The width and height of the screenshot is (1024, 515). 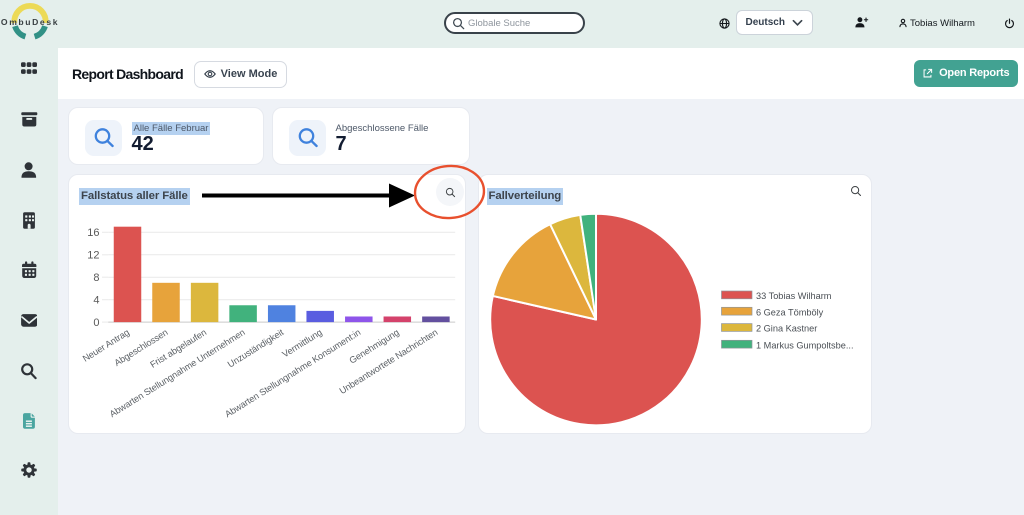 What do you see at coordinates (93, 233) in the screenshot?
I see `svg-text: 16` at bounding box center [93, 233].